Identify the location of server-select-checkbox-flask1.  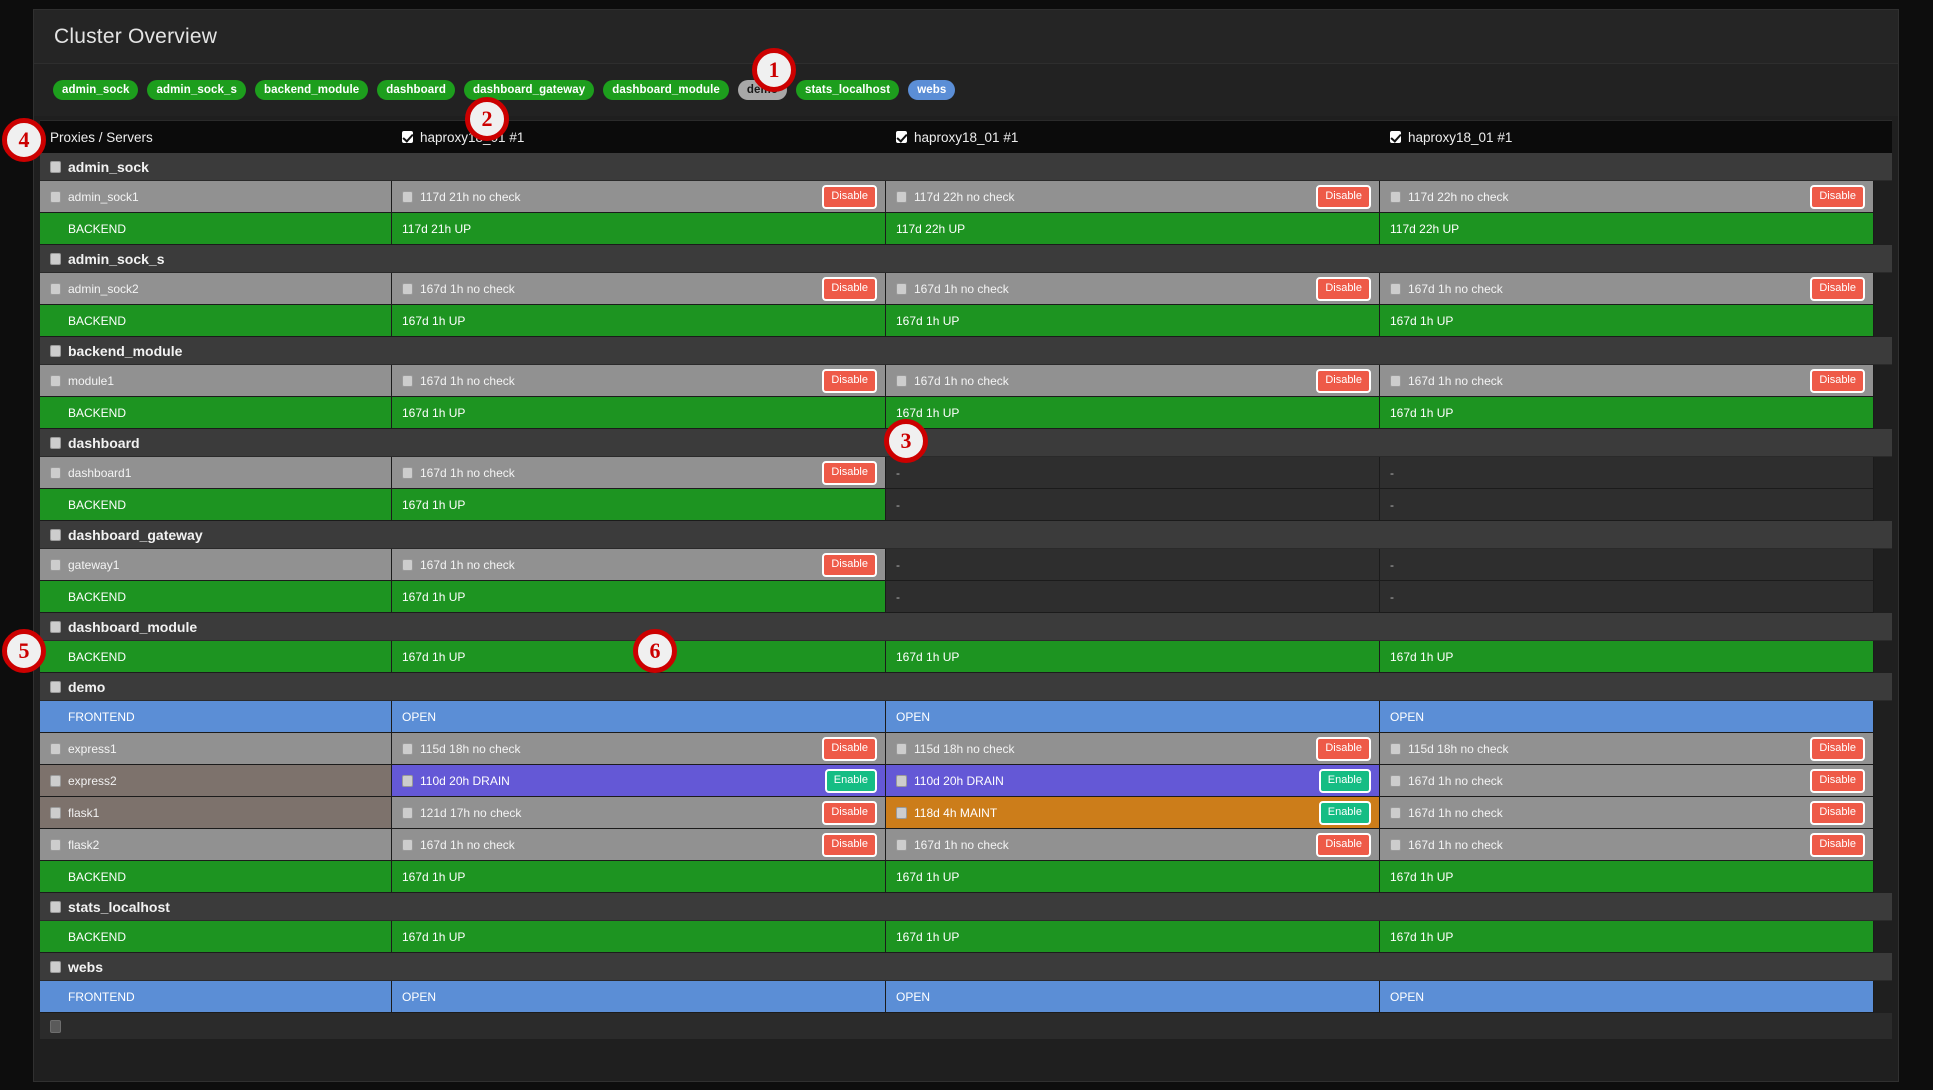
(55, 812).